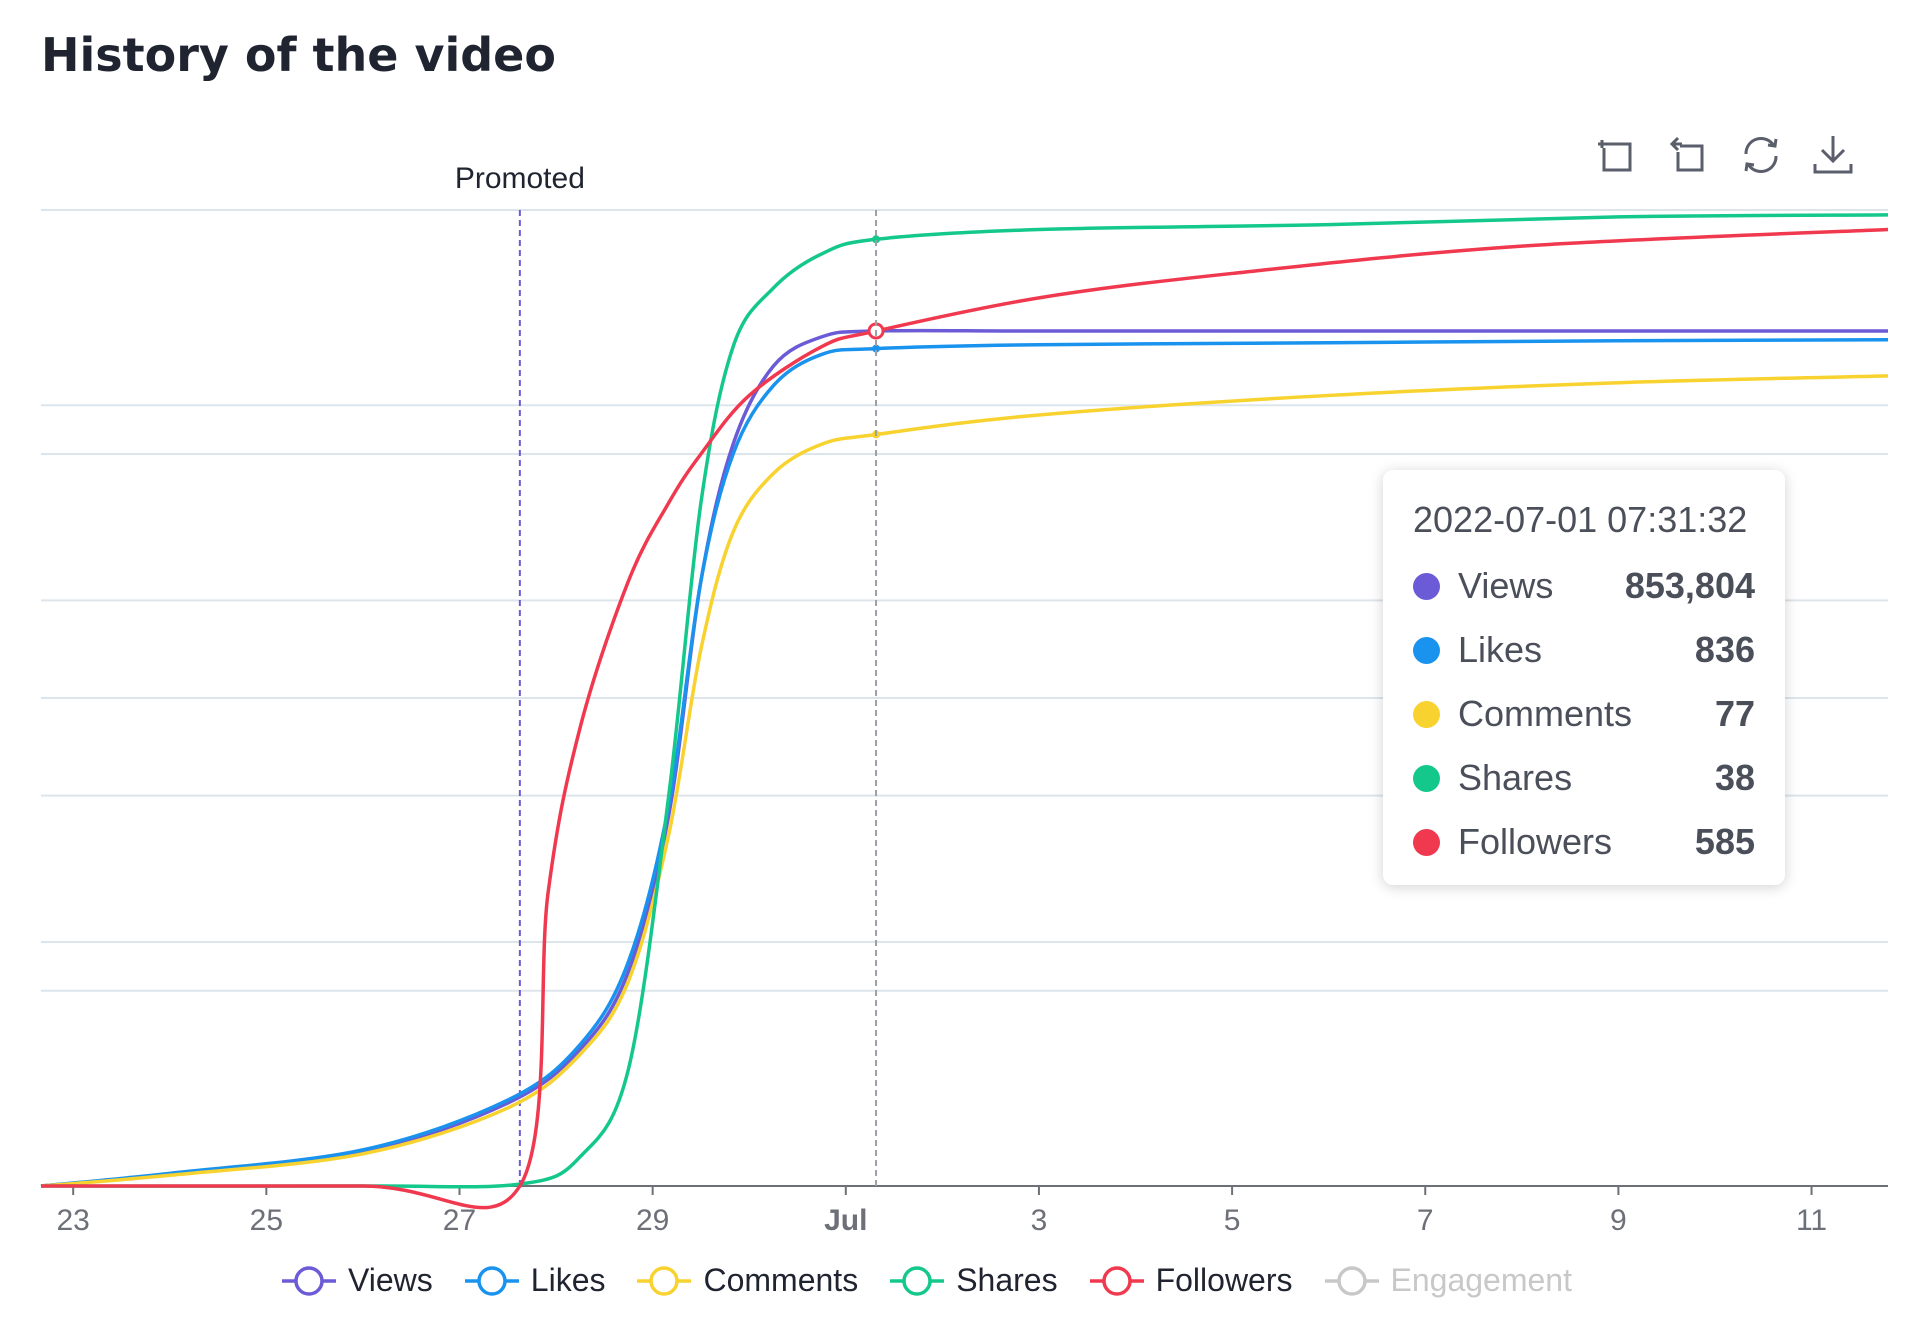  What do you see at coordinates (876, 348) in the screenshot?
I see `series-point-likes` at bounding box center [876, 348].